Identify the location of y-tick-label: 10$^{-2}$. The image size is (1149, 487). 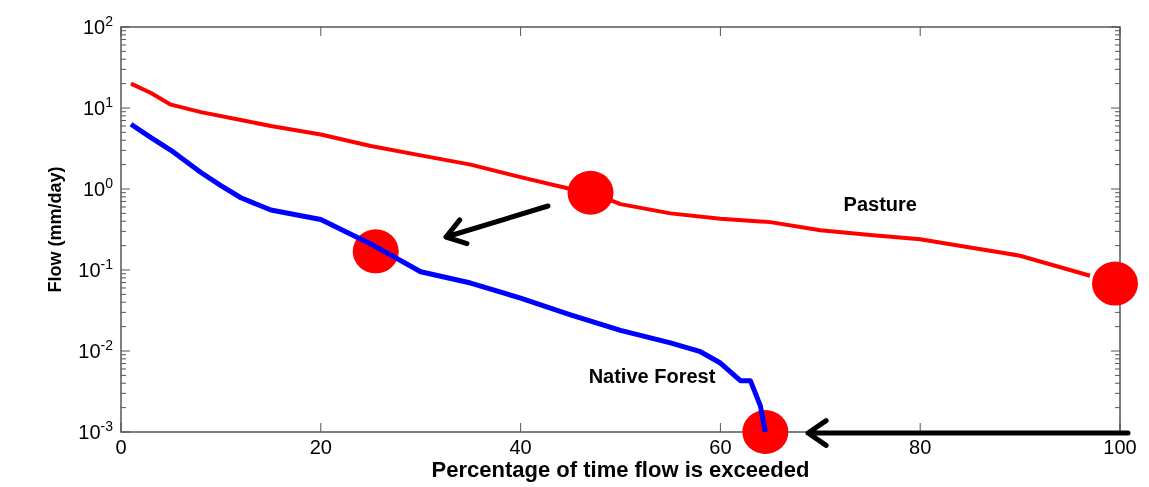
(96, 349).